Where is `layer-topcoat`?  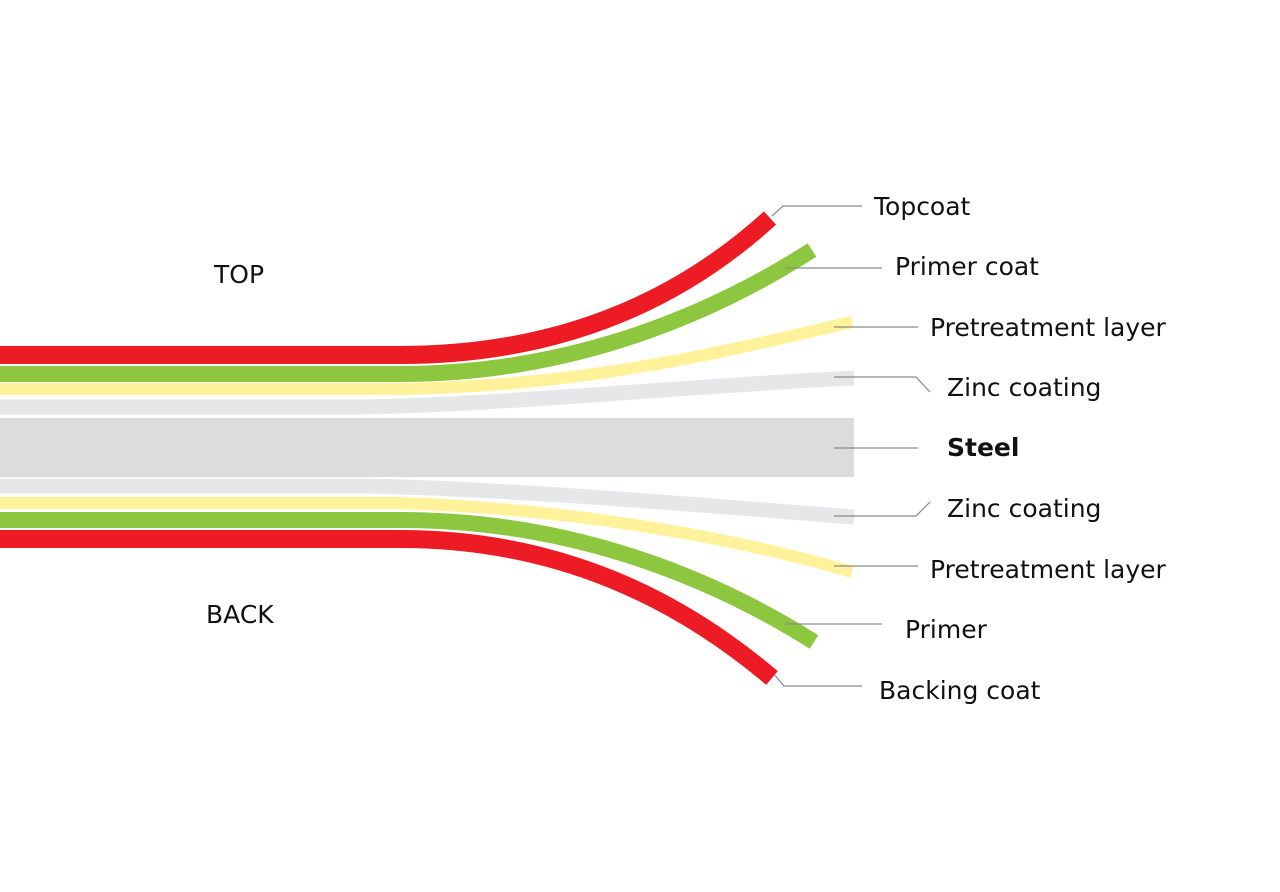 layer-topcoat is located at coordinates (388, 287).